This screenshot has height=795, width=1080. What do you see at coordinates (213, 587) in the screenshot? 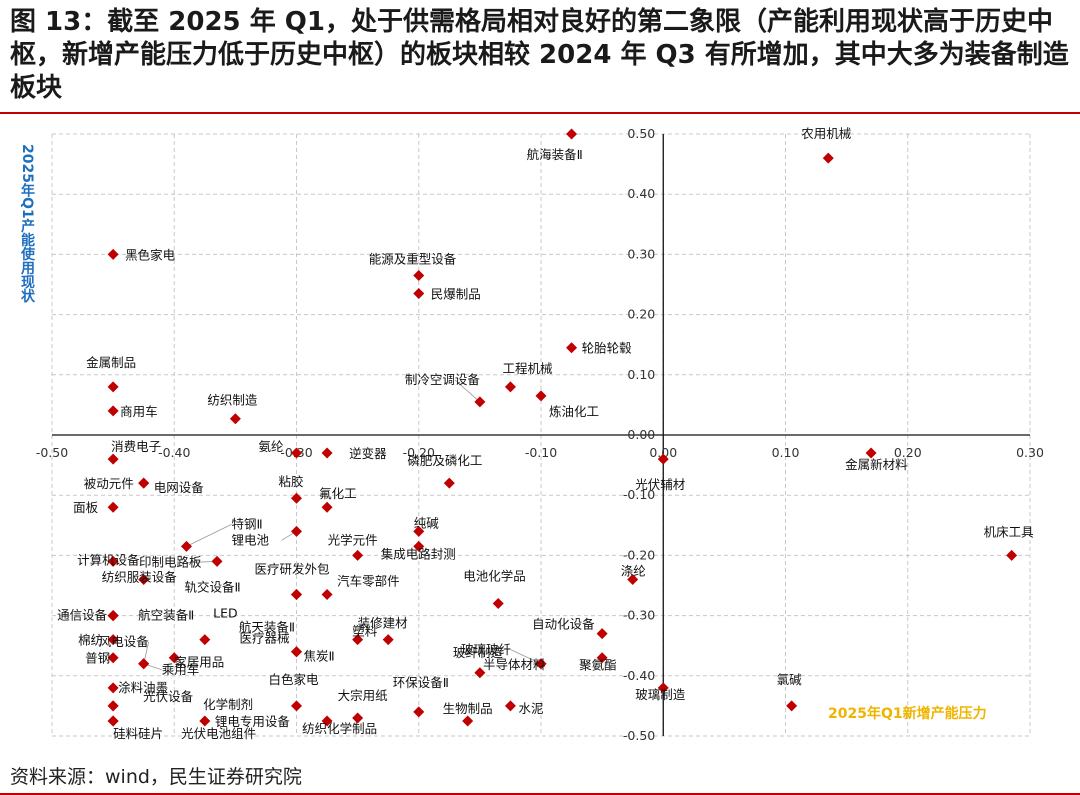
I see `data-label: 轨交设备Ⅱ` at bounding box center [213, 587].